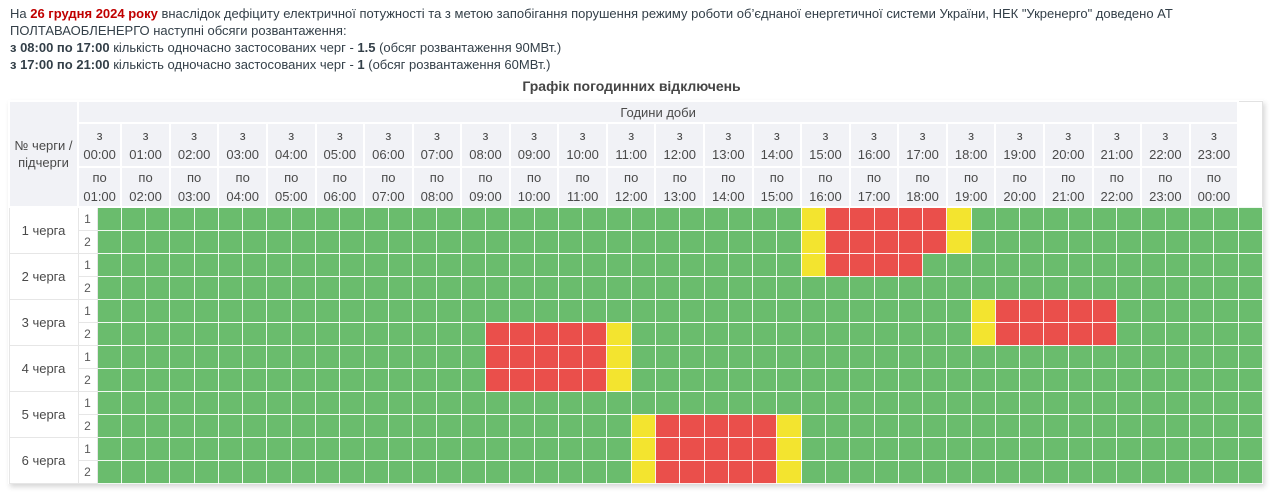 This screenshot has height=493, width=1280. I want to click on schedule-row: 3 черга 1, so click(636, 322).